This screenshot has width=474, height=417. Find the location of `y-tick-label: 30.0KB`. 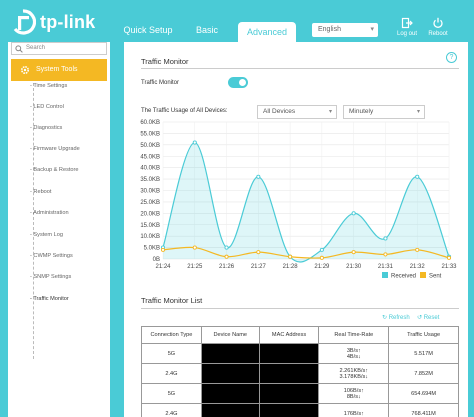

y-tick-label: 30.0KB is located at coordinates (150, 192).